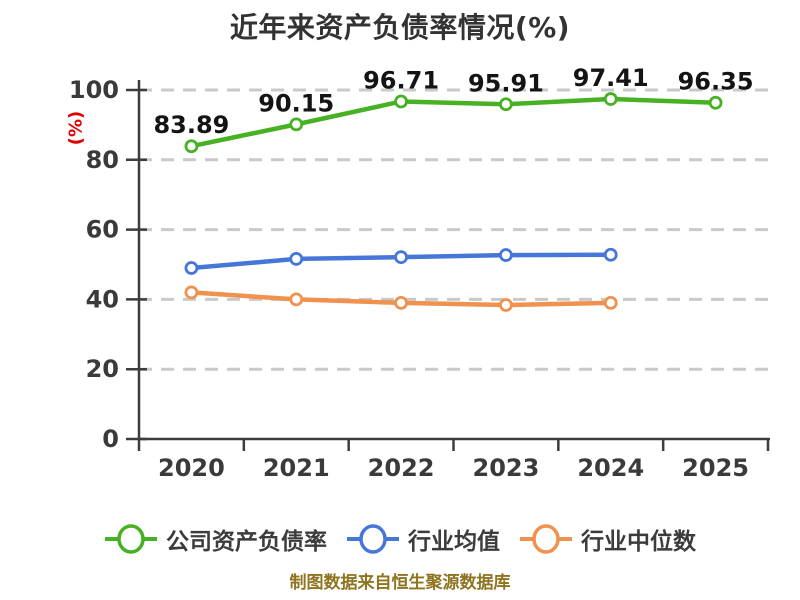 The width and height of the screenshot is (800, 600). Describe the element at coordinates (546, 539) in the screenshot. I see `legend-marker-orange-icon` at that location.